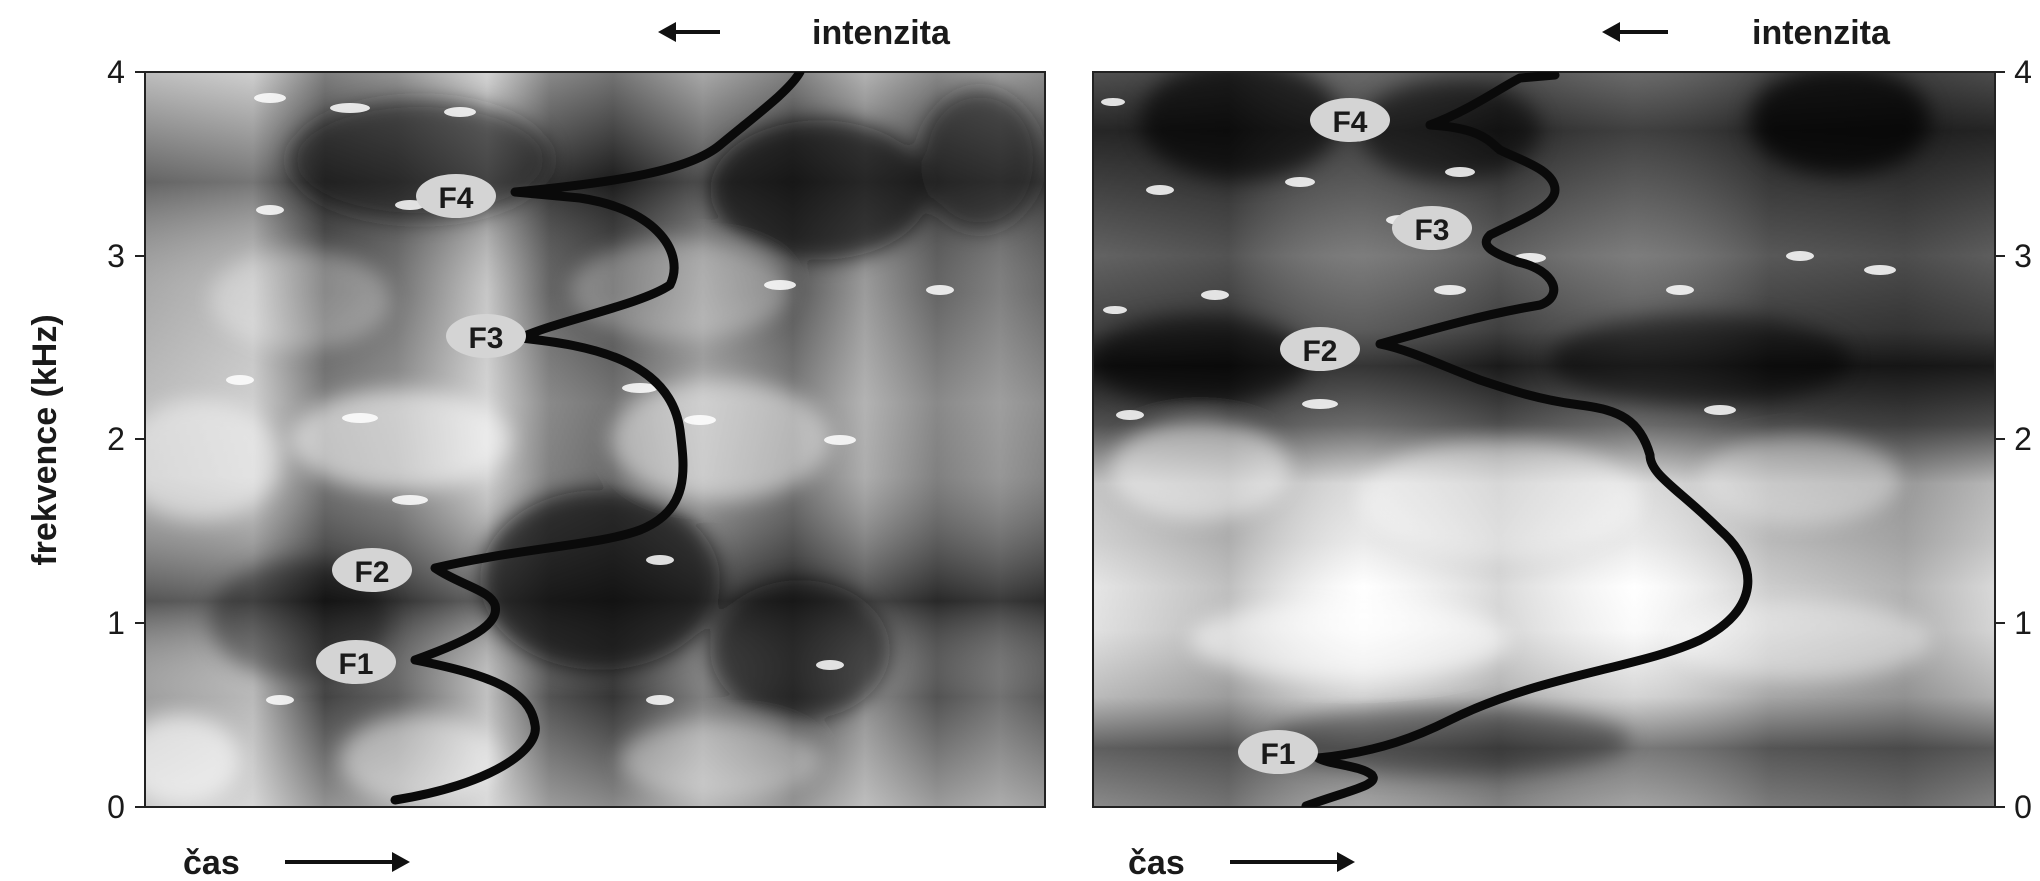 The image size is (2040, 881). I want to click on right-intensity-indicator: intenzita, so click(1746, 33).